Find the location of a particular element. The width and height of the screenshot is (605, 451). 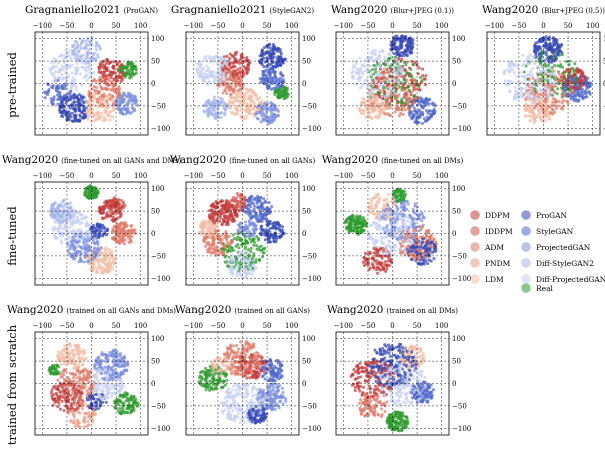

panel-title-main: Wang2020 is located at coordinates (30, 160).